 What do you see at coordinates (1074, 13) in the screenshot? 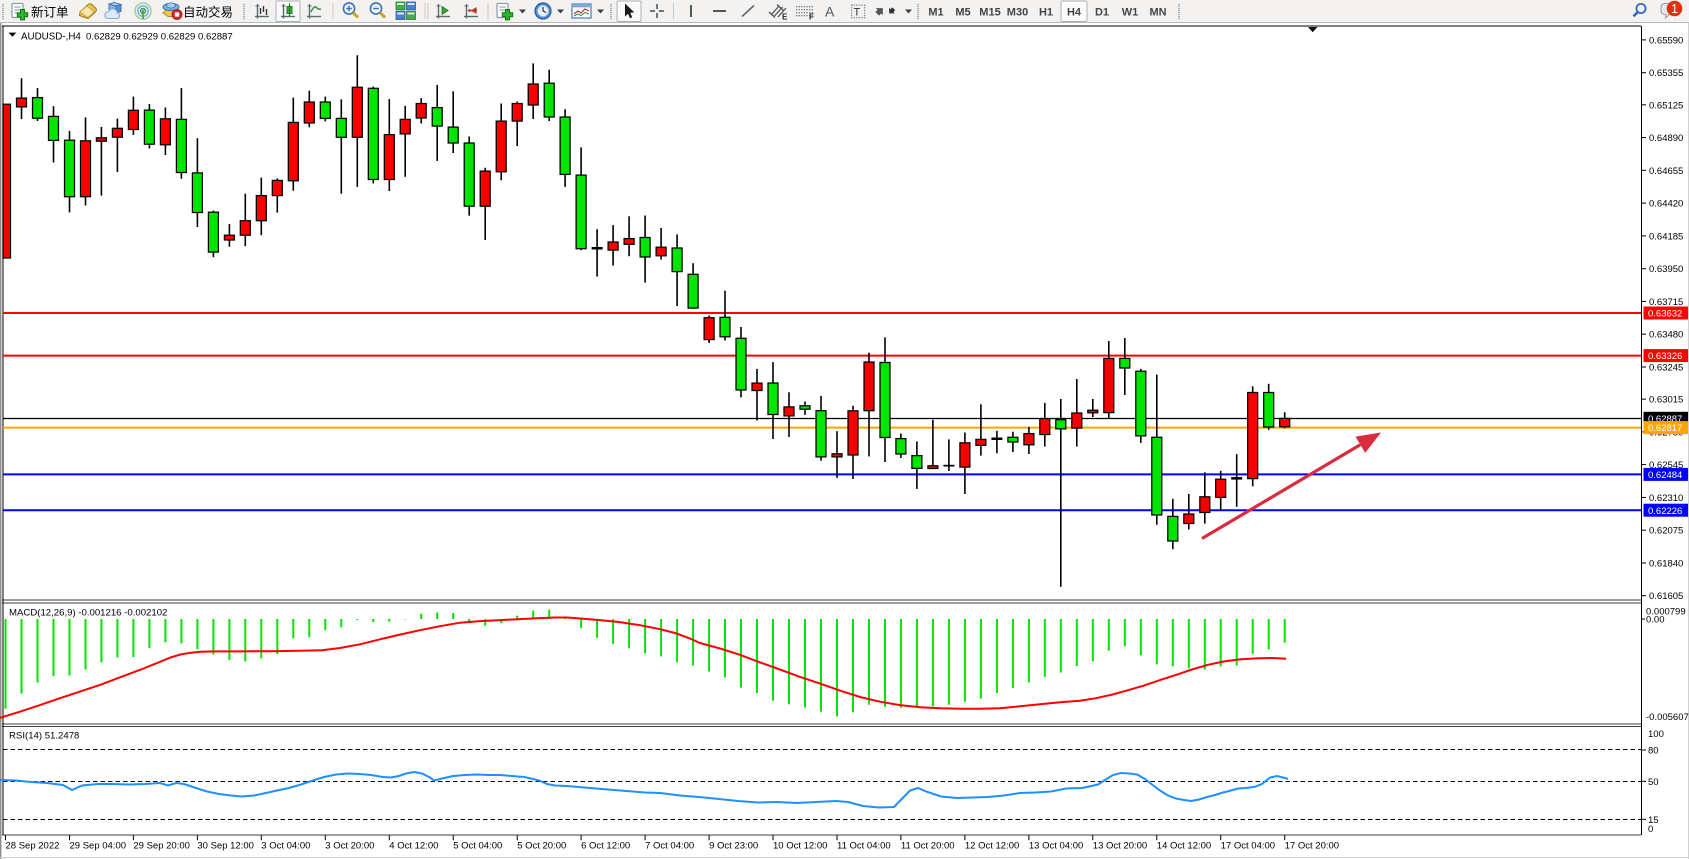
I see `svg-text: H4` at bounding box center [1074, 13].